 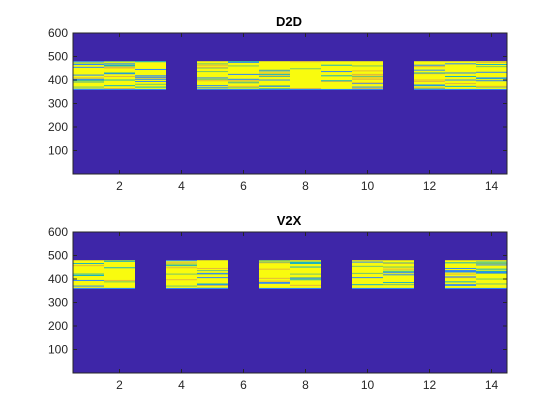 What do you see at coordinates (58, 326) in the screenshot?
I see `y-tick-label: 200` at bounding box center [58, 326].